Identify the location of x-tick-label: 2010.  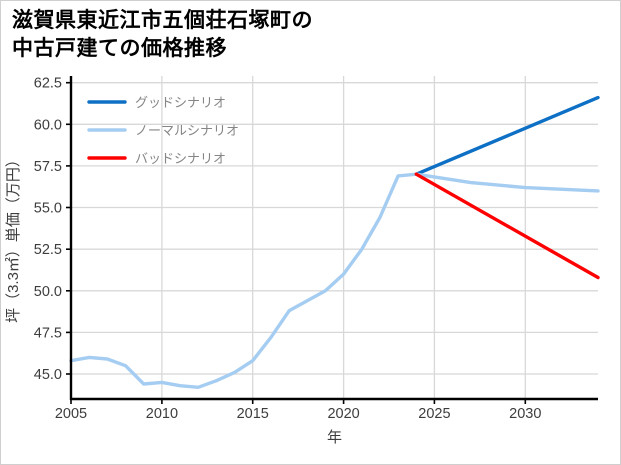
(162, 414).